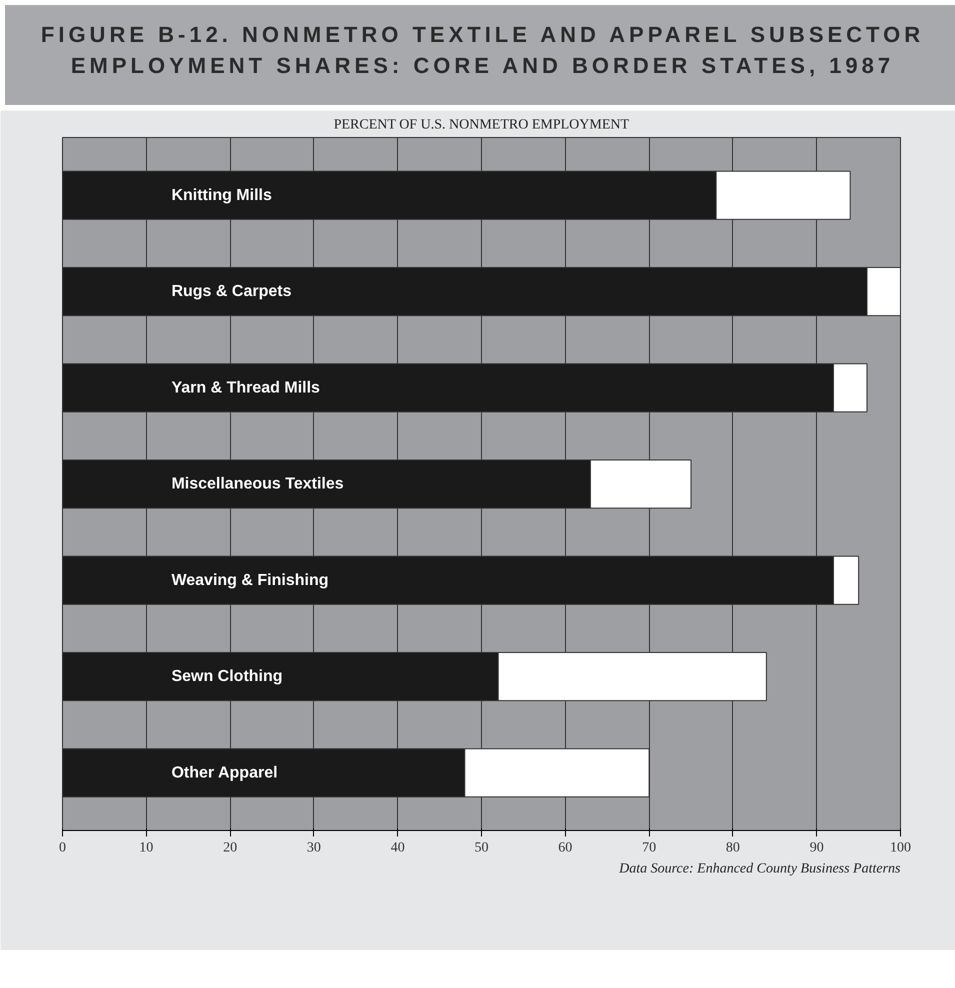  Describe the element at coordinates (257, 484) in the screenshot. I see `y-tick-label: Miscellaneous Textiles` at that location.